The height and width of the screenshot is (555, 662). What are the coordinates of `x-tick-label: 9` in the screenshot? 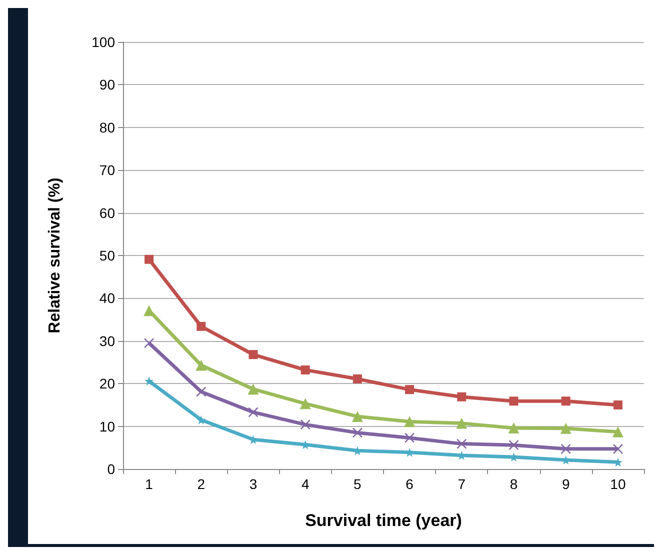 It's located at (566, 484).